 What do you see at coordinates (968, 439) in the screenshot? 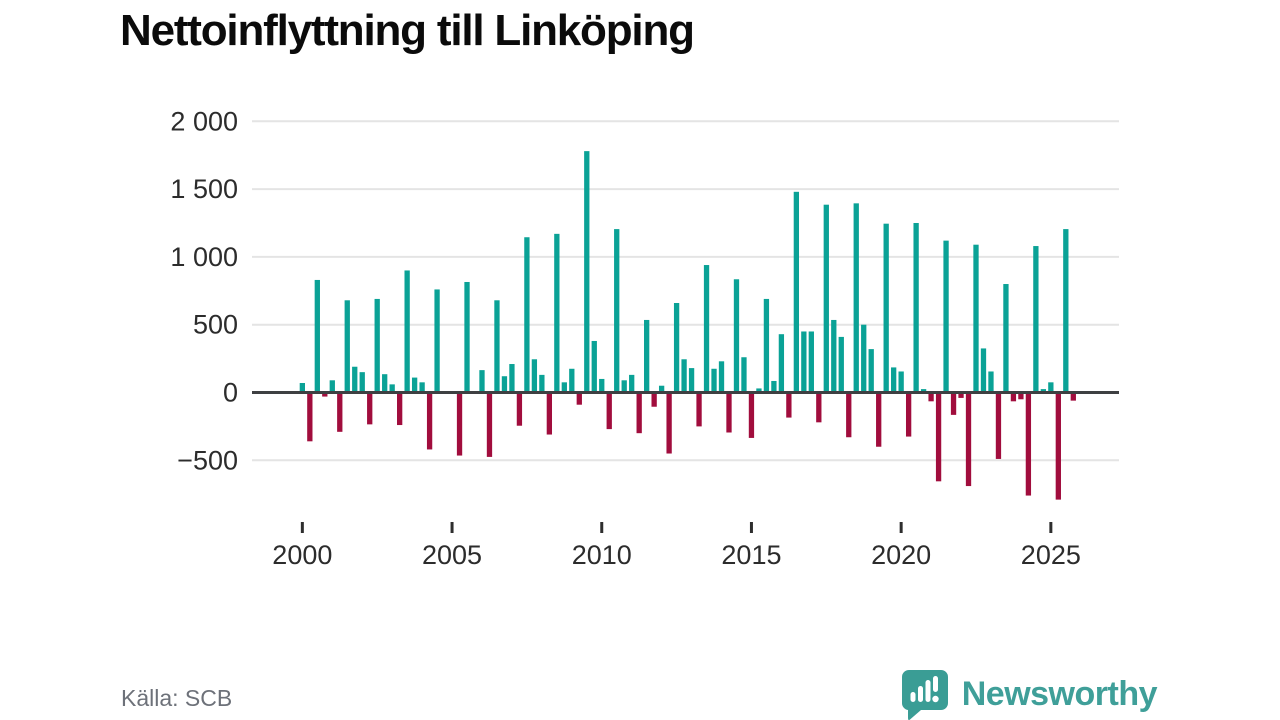
I see `bar-2022-Q2` at bounding box center [968, 439].